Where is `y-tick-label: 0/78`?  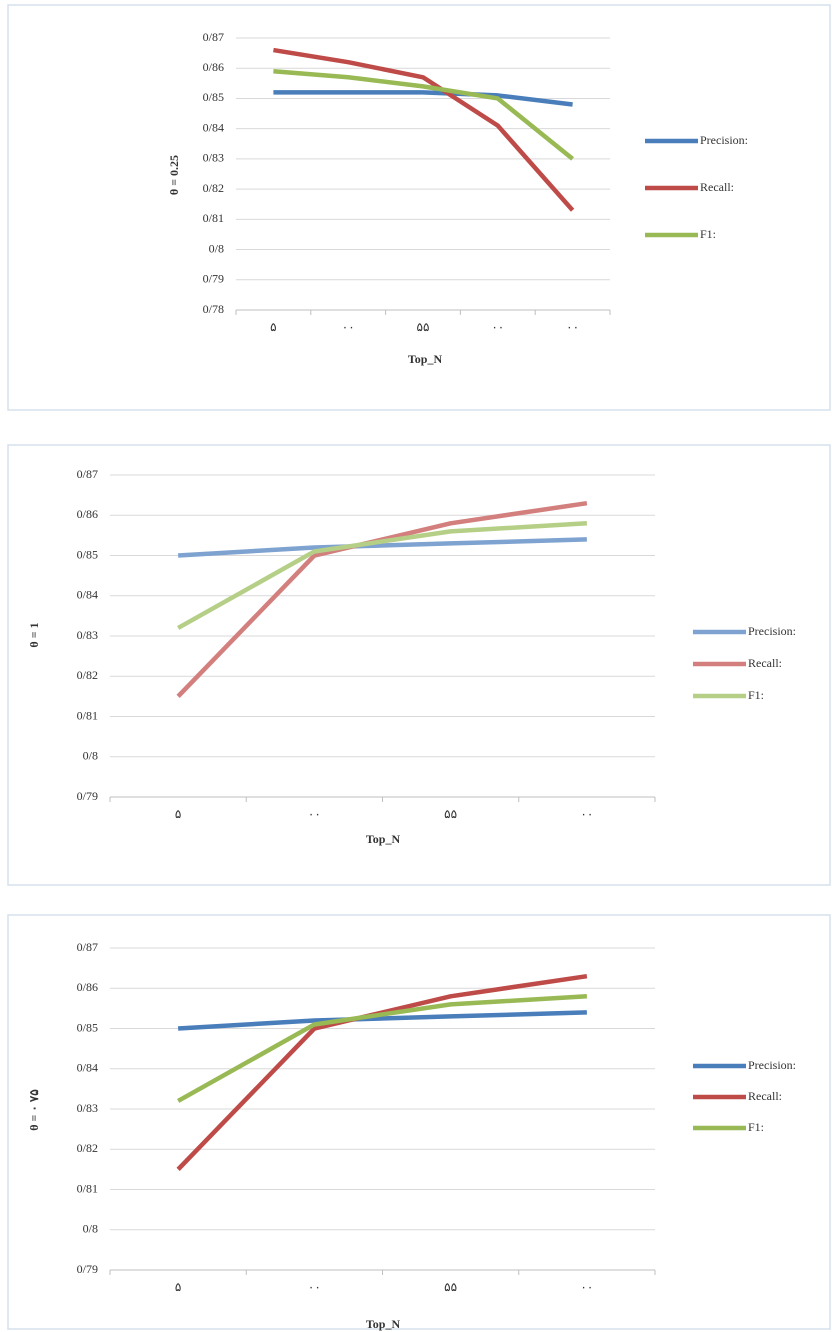
y-tick-label: 0/78 is located at coordinates (213, 309).